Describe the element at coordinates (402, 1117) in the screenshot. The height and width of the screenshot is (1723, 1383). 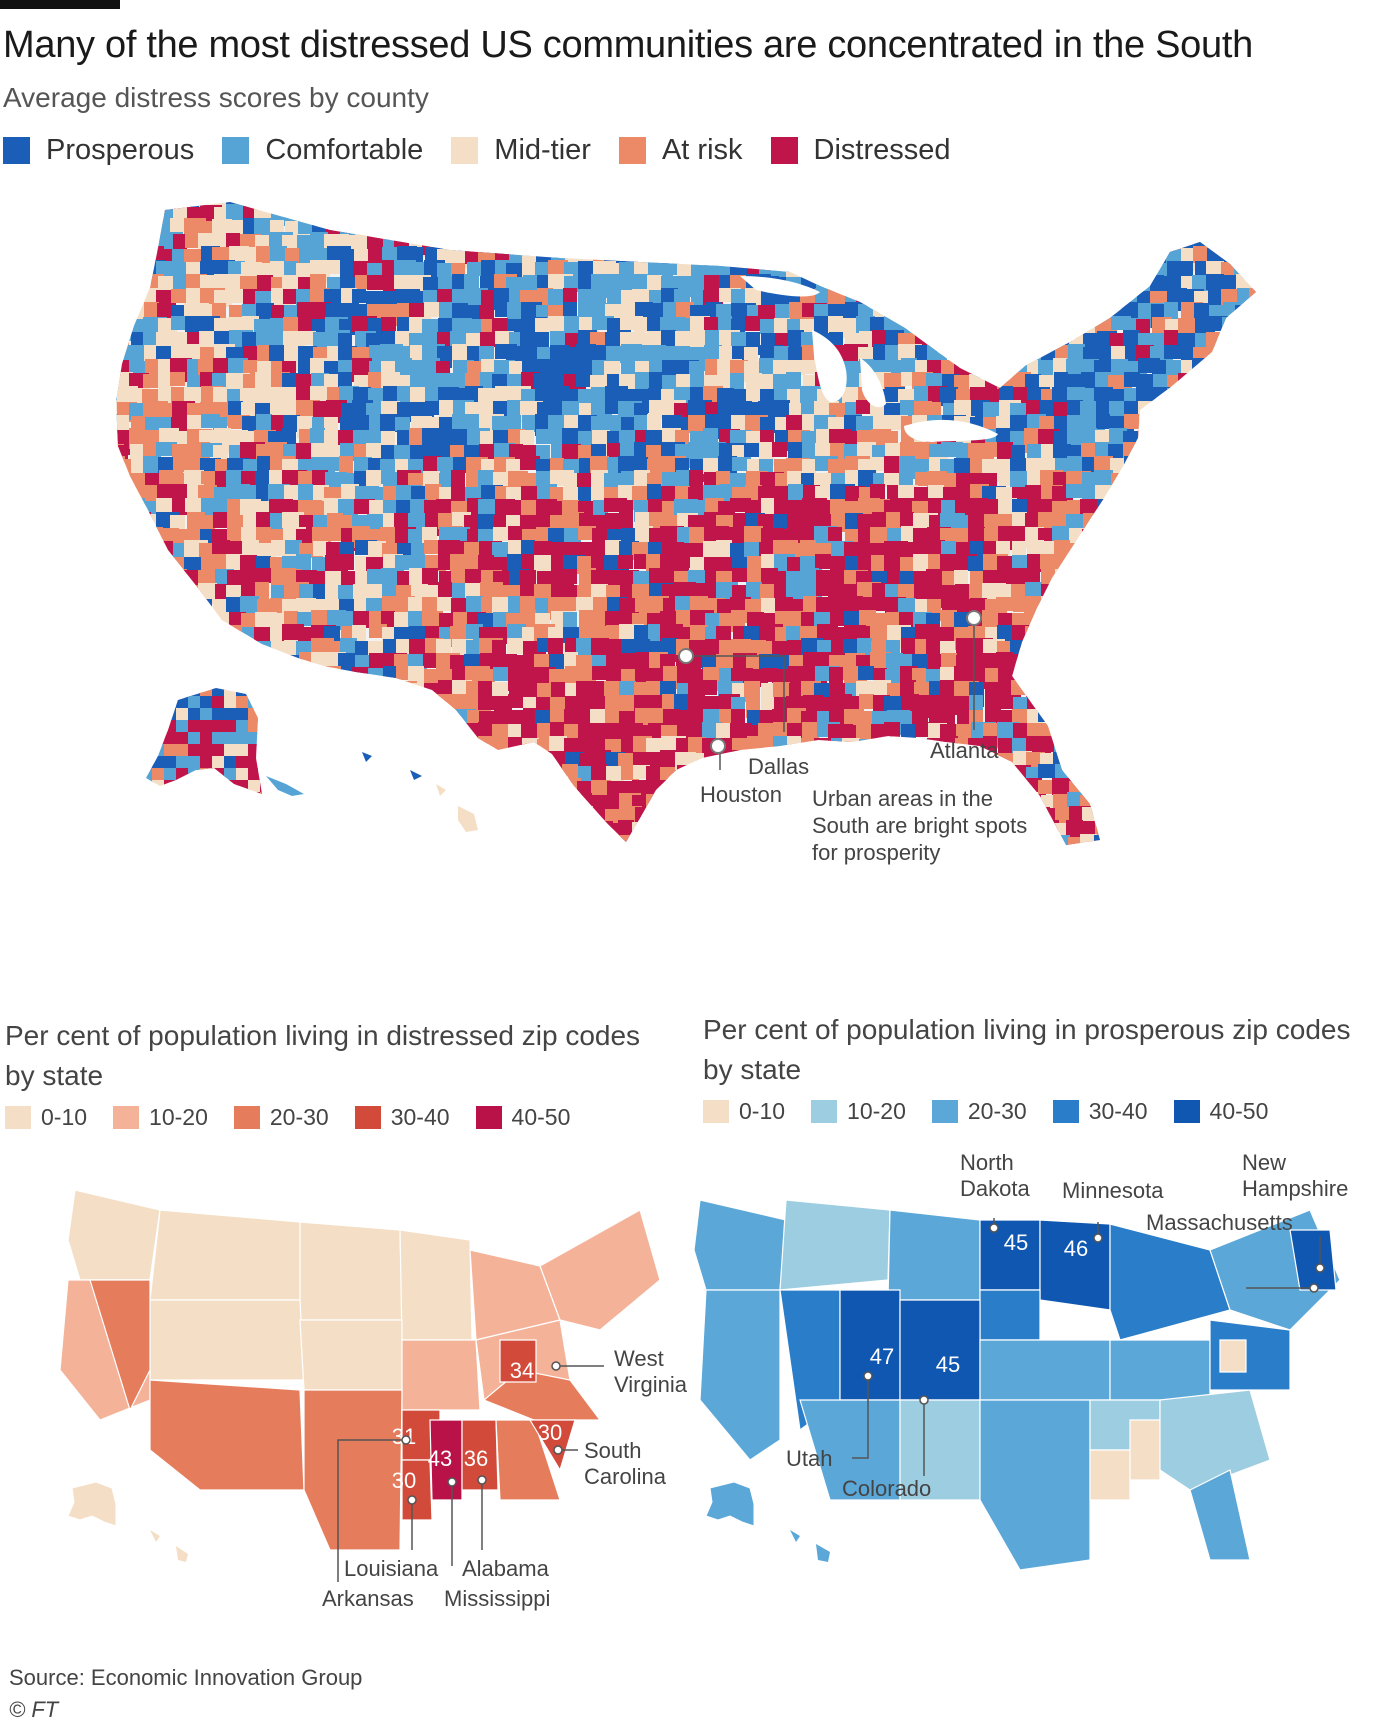
I see `legend-item: 30-40` at that location.